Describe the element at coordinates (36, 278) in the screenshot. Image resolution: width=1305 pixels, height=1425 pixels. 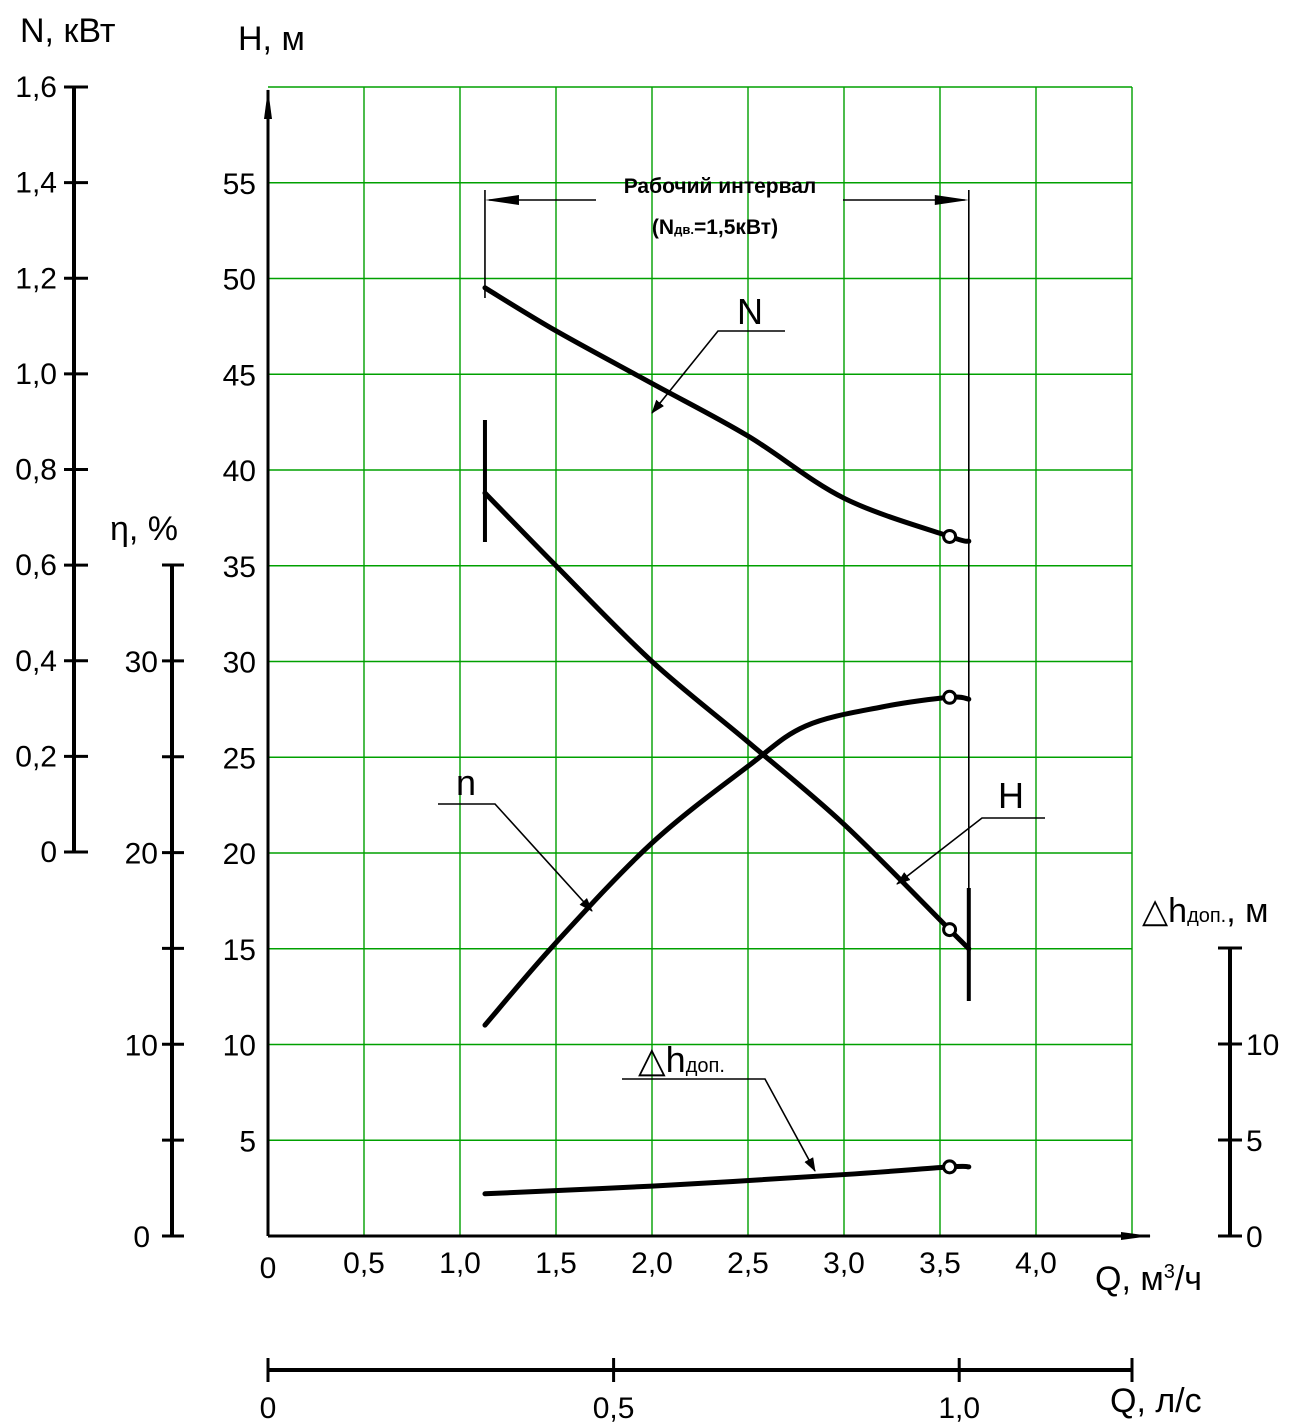
I see `y-power-tick-label: 1,2` at that location.